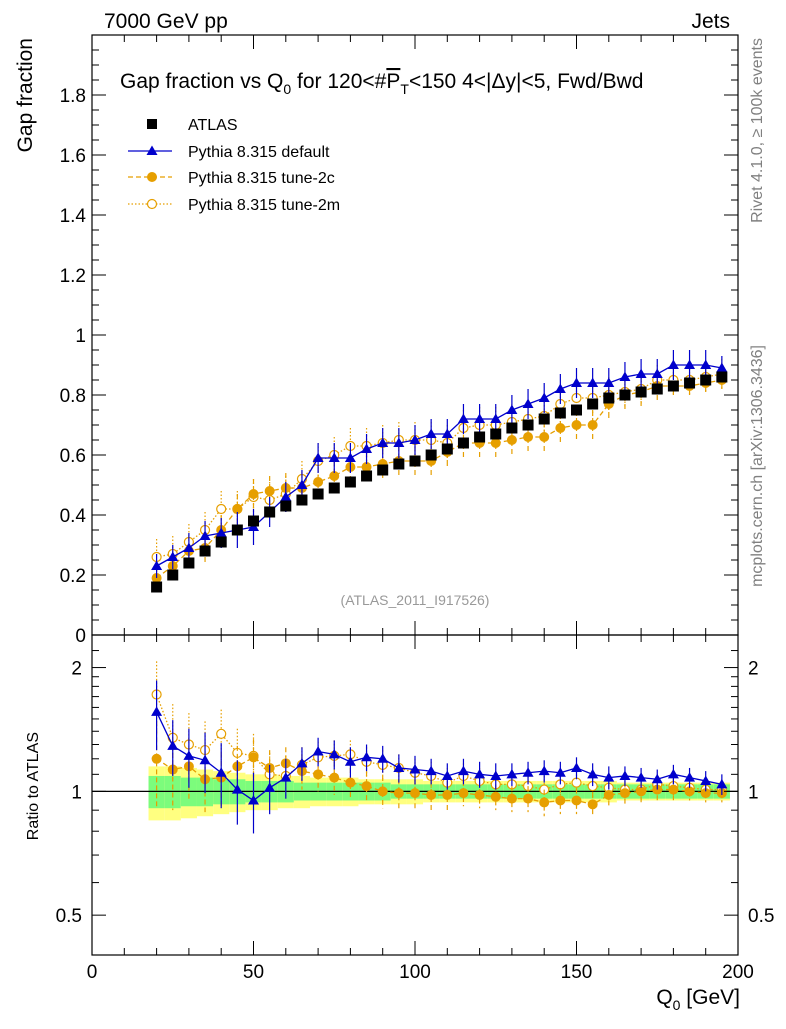 This screenshot has height=1029, width=786. I want to click on x-tick-label: 50, so click(253, 972).